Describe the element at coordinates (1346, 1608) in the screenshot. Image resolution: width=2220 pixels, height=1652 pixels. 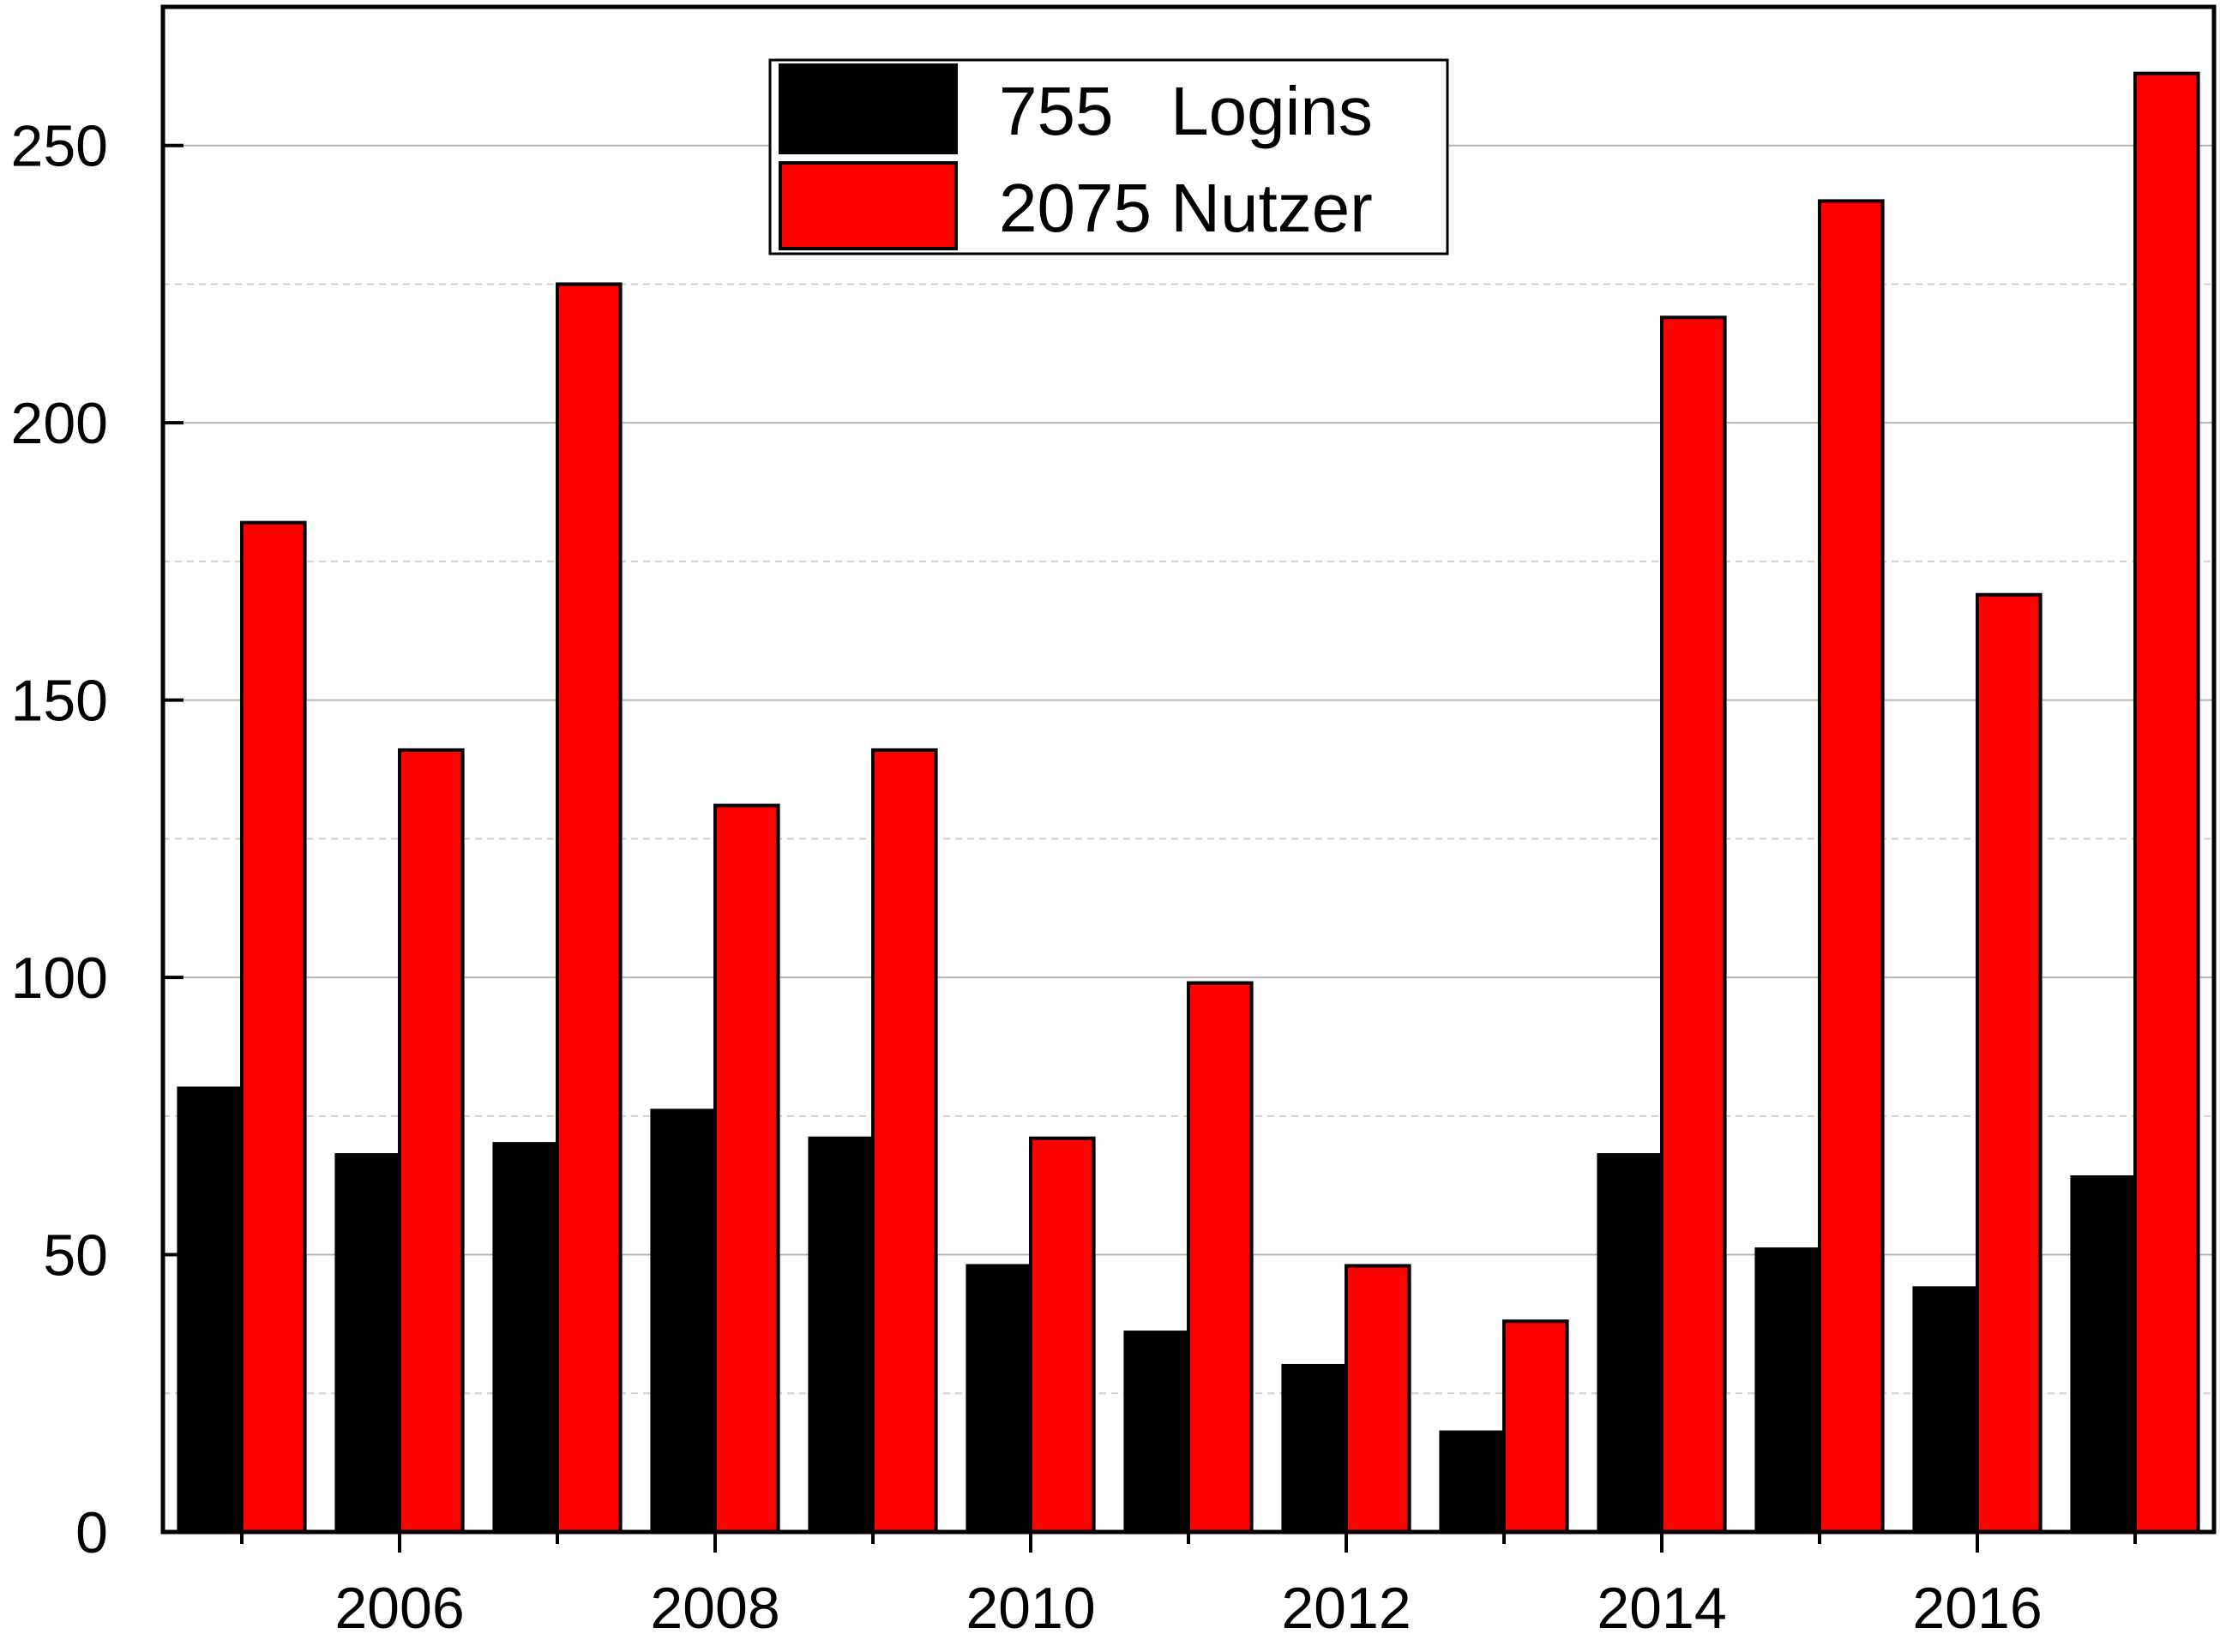
I see `x-tick-label: 2012` at that location.